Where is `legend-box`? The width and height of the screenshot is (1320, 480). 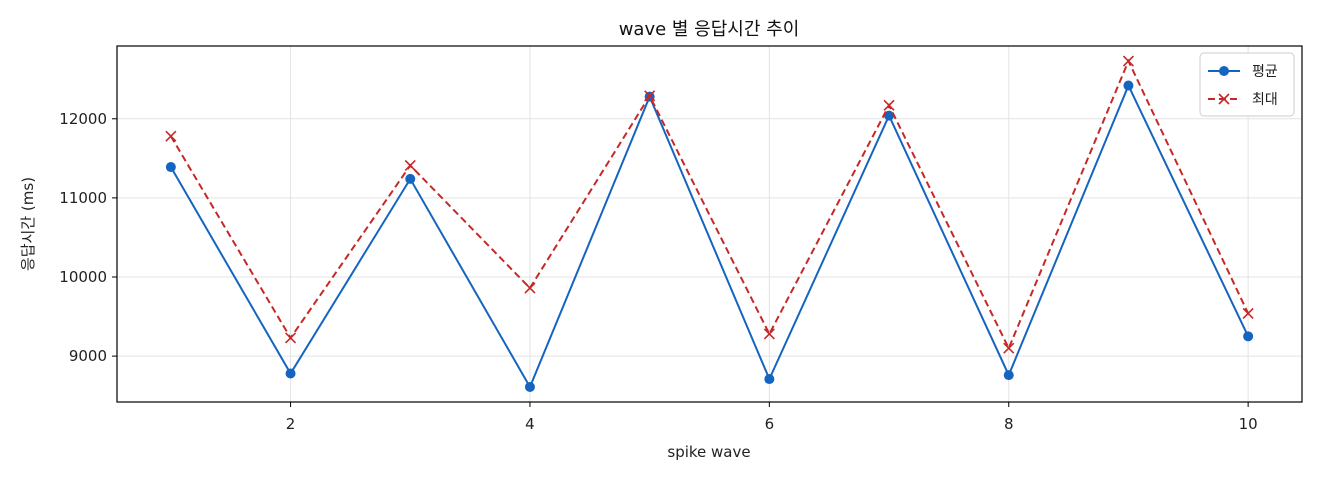 legend-box is located at coordinates (1247, 84).